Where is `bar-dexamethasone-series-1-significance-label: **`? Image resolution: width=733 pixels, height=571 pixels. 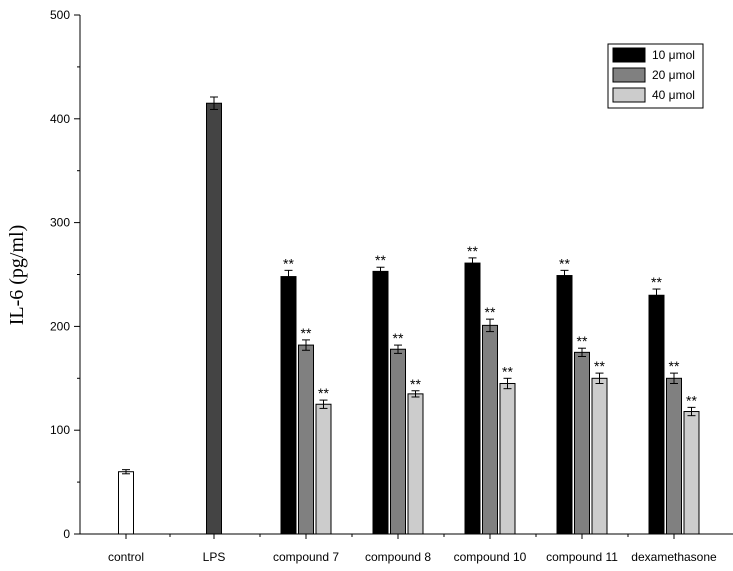 bar-dexamethasone-series-1-significance-label: ** is located at coordinates (656, 282).